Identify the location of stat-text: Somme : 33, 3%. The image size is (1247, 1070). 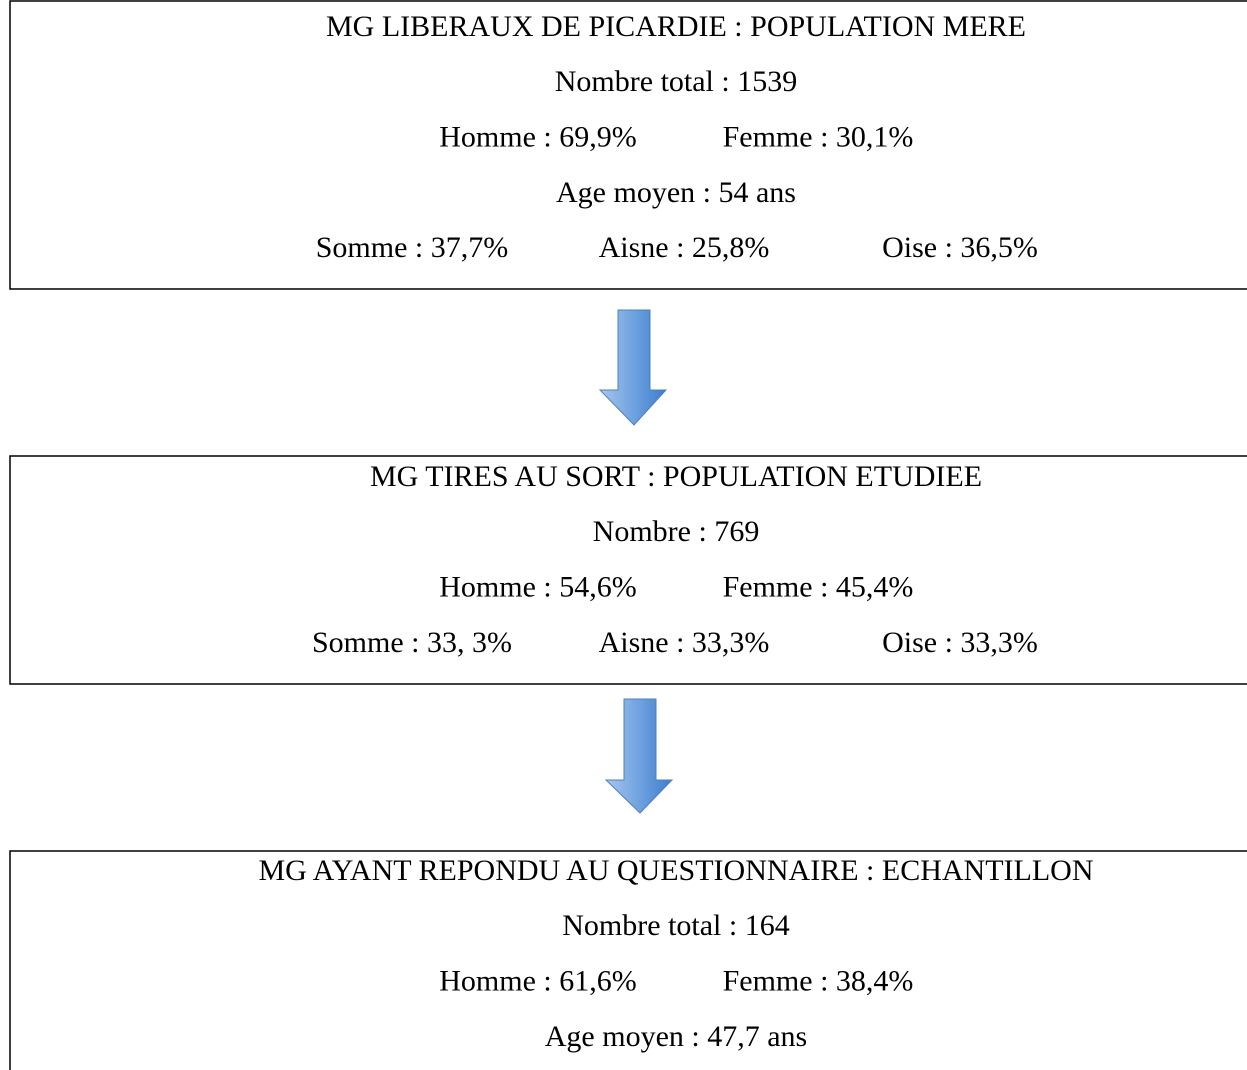
(412, 642).